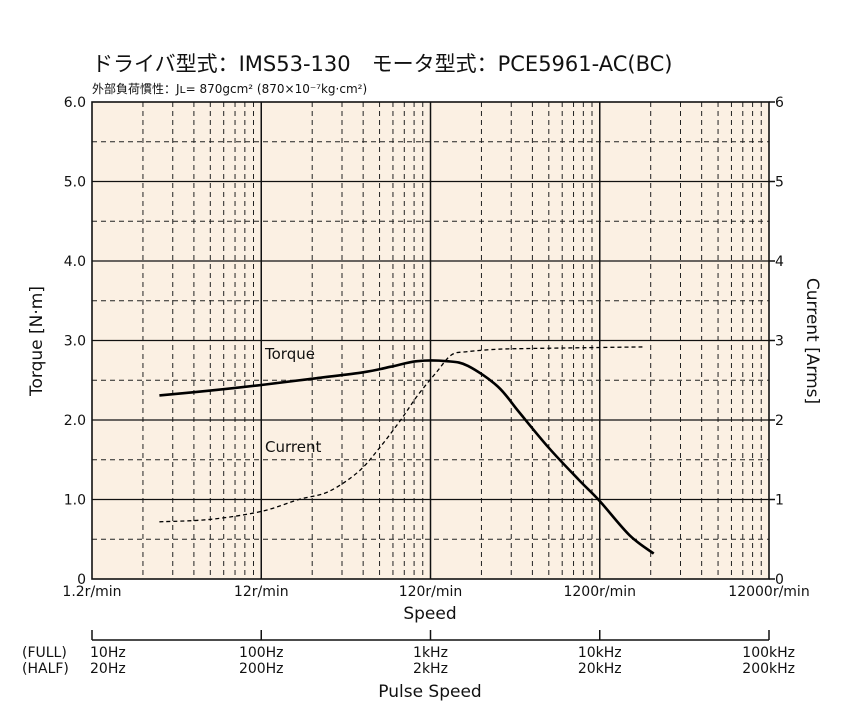 The width and height of the screenshot is (850, 720). Describe the element at coordinates (261, 653) in the screenshot. I see `pulse-full-tick-label: 100Hz` at that location.